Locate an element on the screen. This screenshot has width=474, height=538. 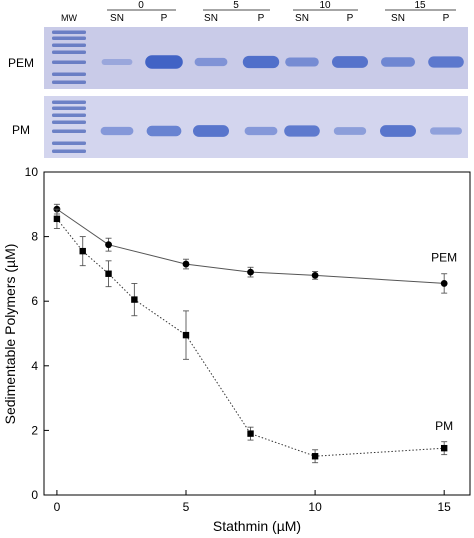
gel-label-pm: PM is located at coordinates (21, 130).